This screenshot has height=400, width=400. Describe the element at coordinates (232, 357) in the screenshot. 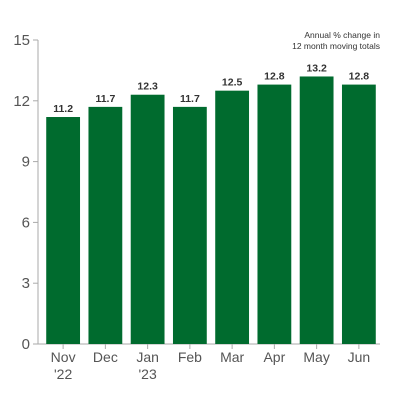

I see `x-tick-label: Mar` at that location.